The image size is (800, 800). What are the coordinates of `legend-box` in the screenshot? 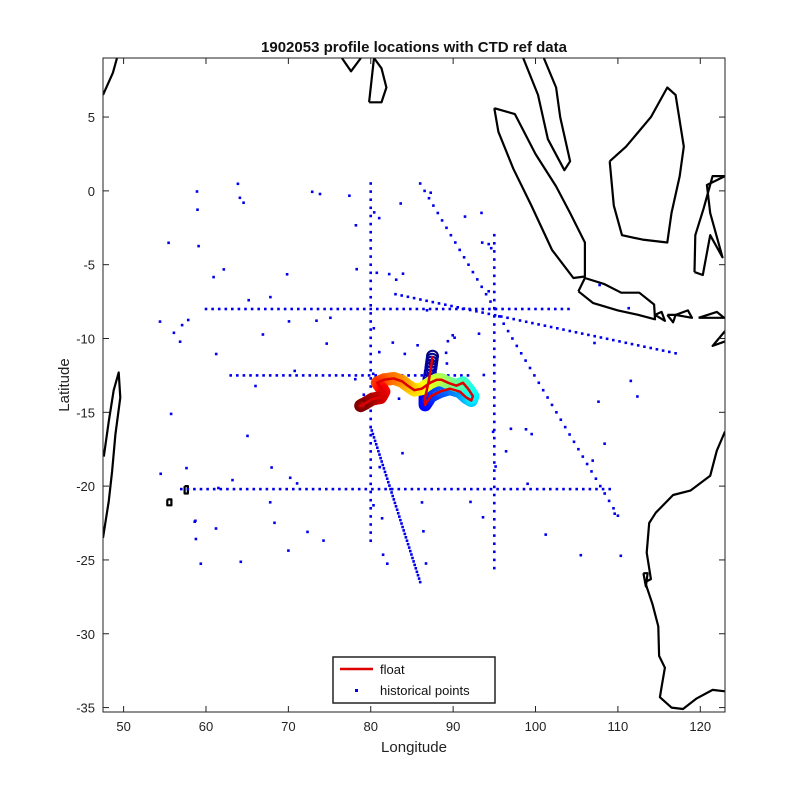 It's located at (414, 680).